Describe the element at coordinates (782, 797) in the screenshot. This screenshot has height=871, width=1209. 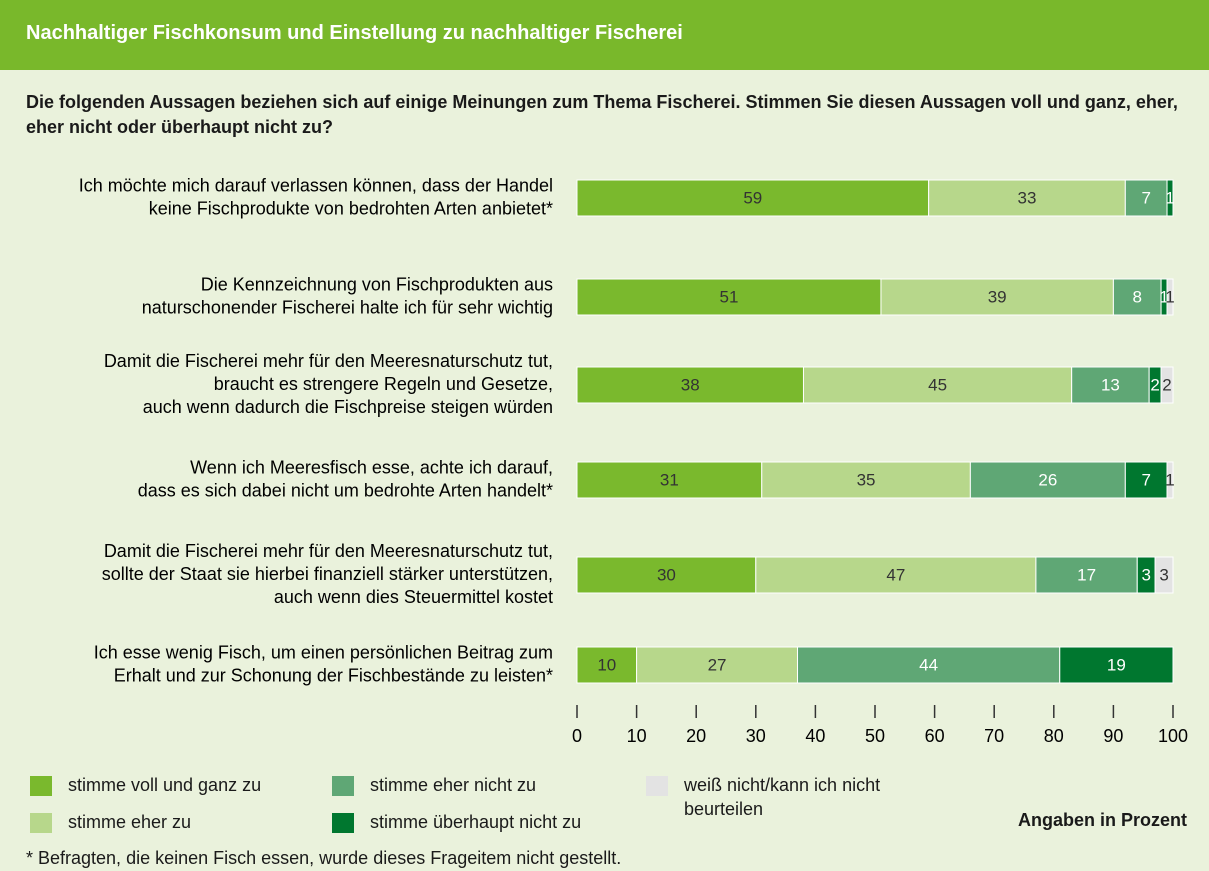
I see `legend-label: weiß nicht/kann ich nicht beurteilen` at that location.